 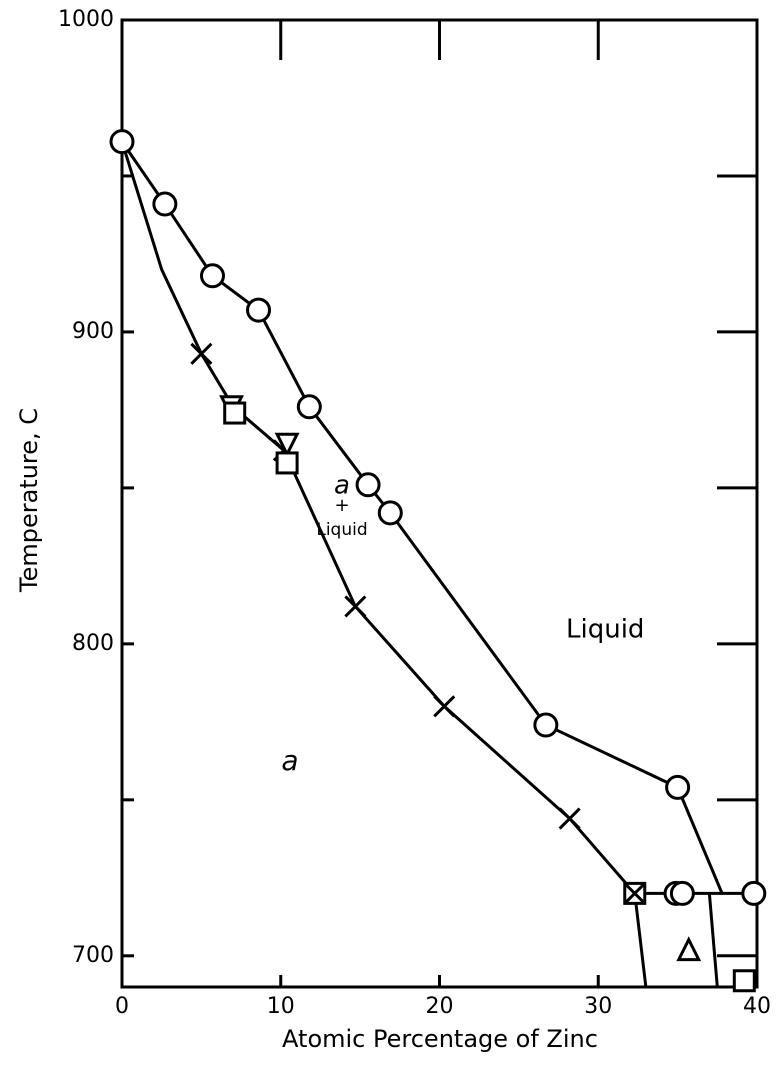 What do you see at coordinates (86, 19) in the screenshot?
I see `y-tick-label: 1000` at bounding box center [86, 19].